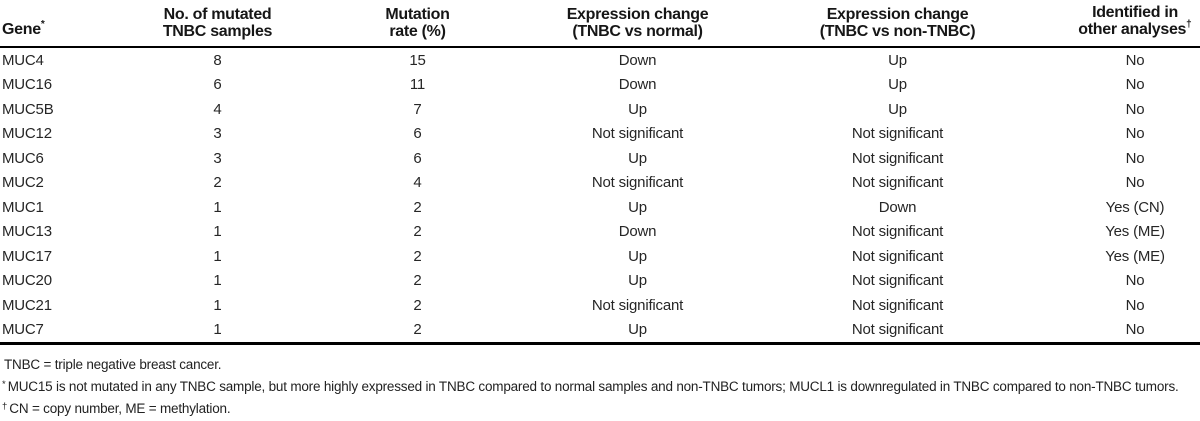  Describe the element at coordinates (28, 109) in the screenshot. I see `cell-gene: MUC5B` at that location.